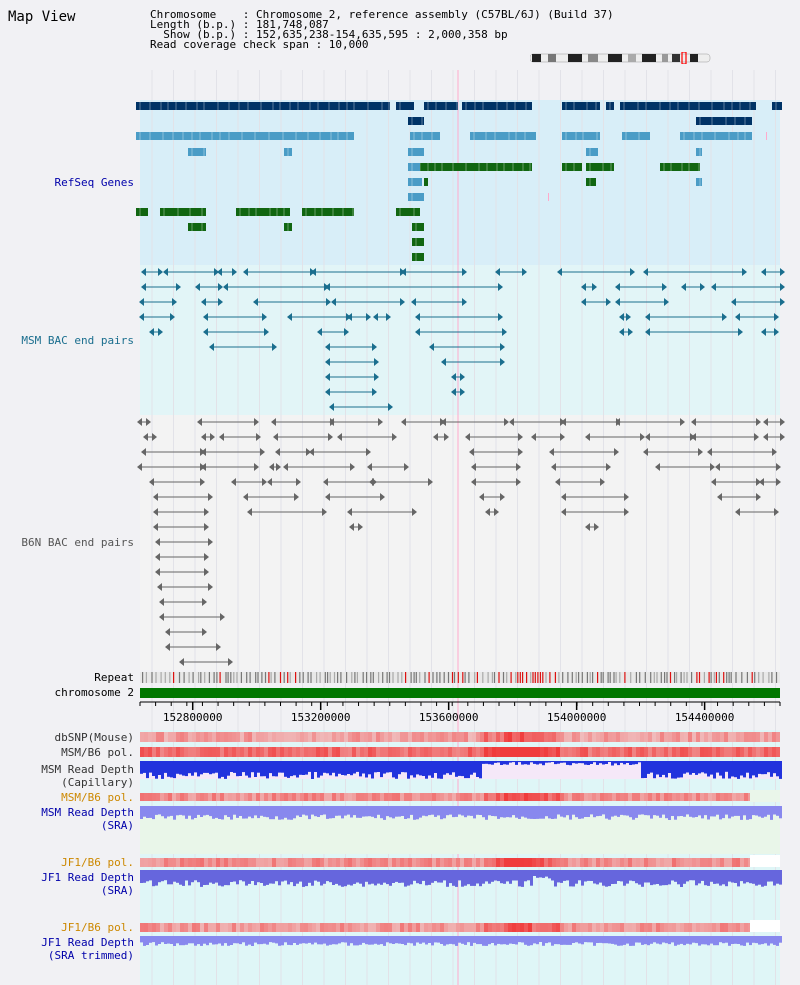 Image resolution: width=800 pixels, height=985 pixels. Describe the element at coordinates (621, 58) in the screenshot. I see `chromosome-ideogram` at that location.